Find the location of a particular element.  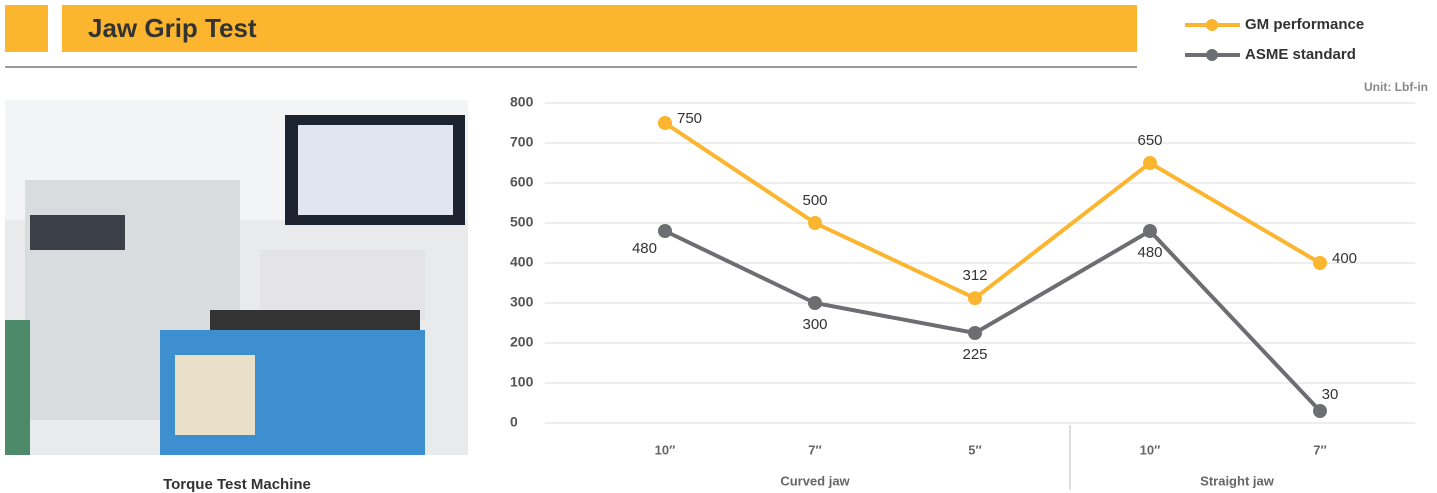

data-label: 750 is located at coordinates (689, 118).